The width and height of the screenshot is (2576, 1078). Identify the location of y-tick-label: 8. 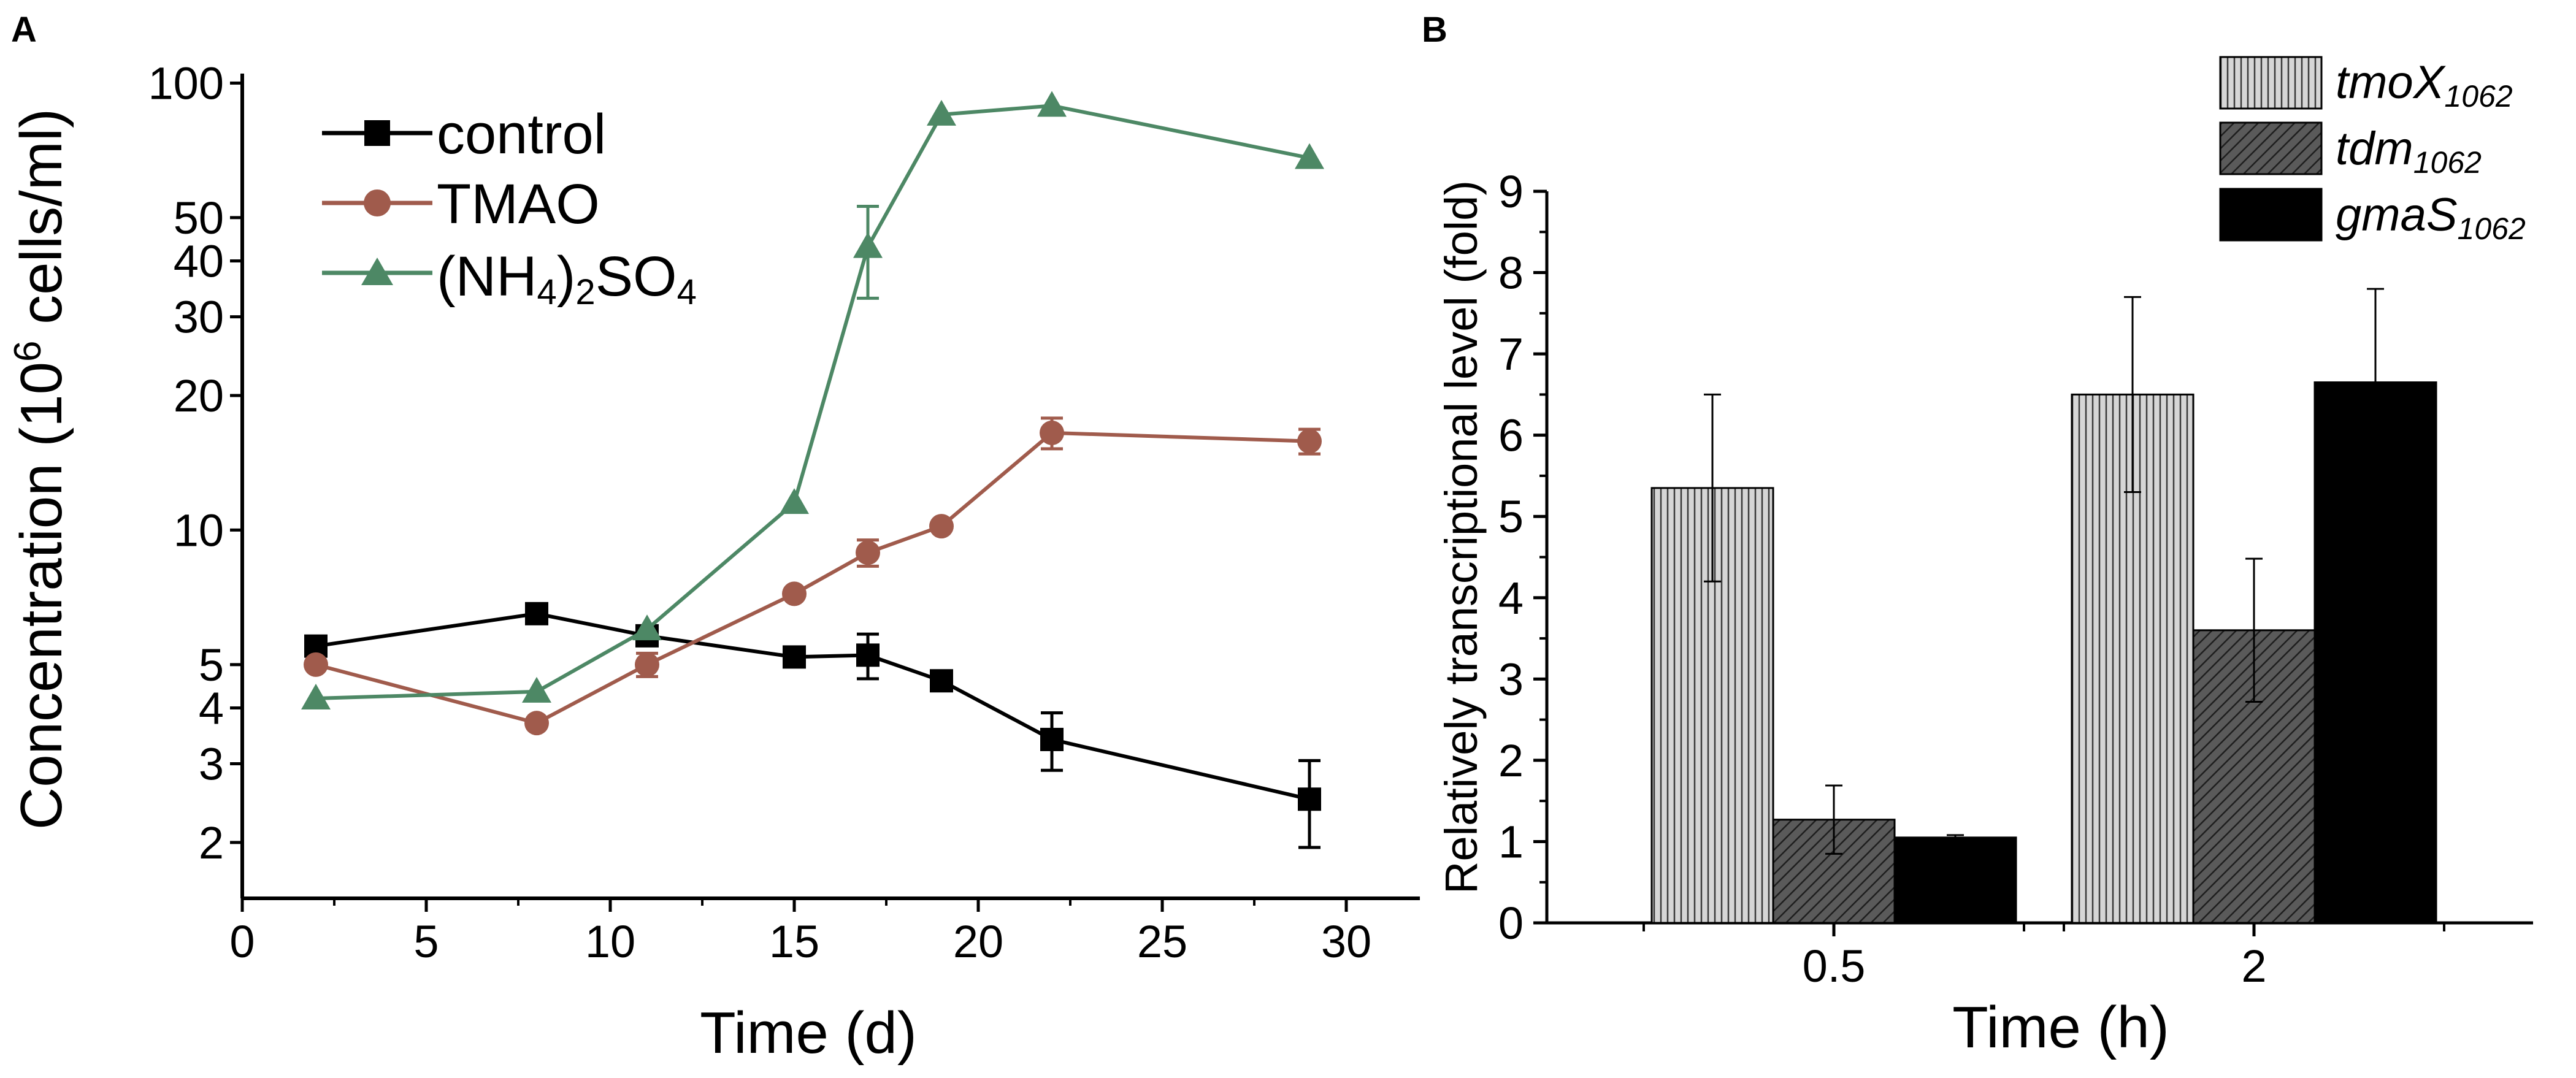
(1511, 273).